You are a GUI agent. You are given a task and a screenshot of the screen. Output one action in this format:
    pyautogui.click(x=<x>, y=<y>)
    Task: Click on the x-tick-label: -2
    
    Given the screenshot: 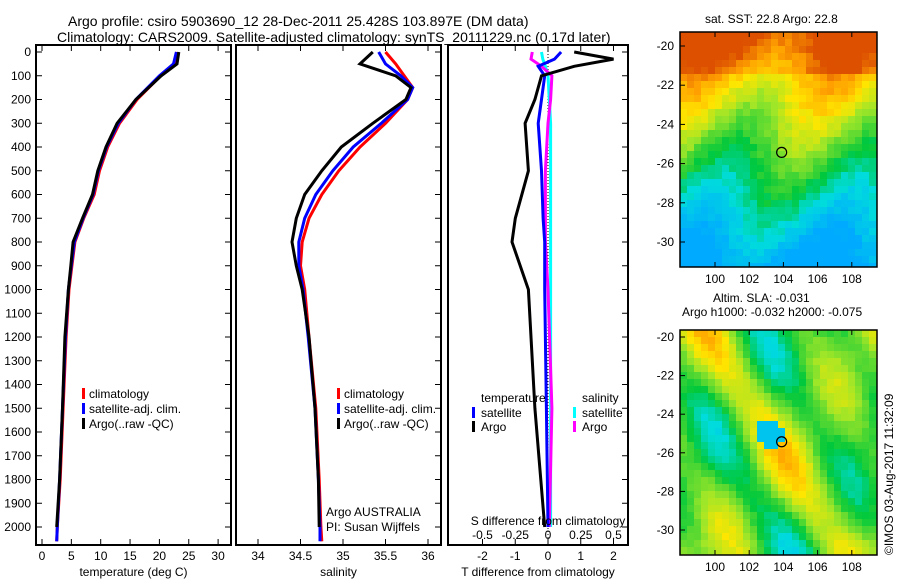 What is the action you would take?
    pyautogui.click(x=482, y=556)
    